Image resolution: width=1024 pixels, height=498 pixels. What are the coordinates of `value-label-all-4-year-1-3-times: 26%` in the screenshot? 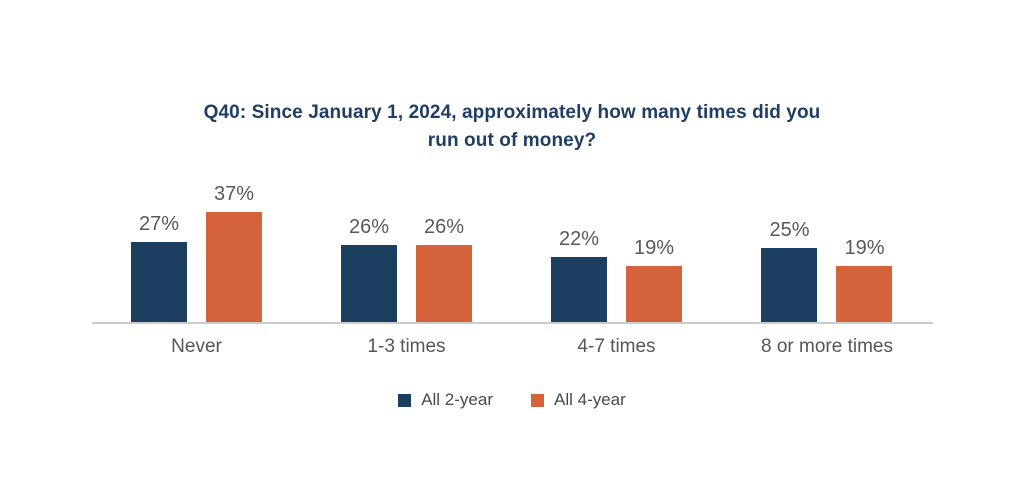 It's located at (444, 227).